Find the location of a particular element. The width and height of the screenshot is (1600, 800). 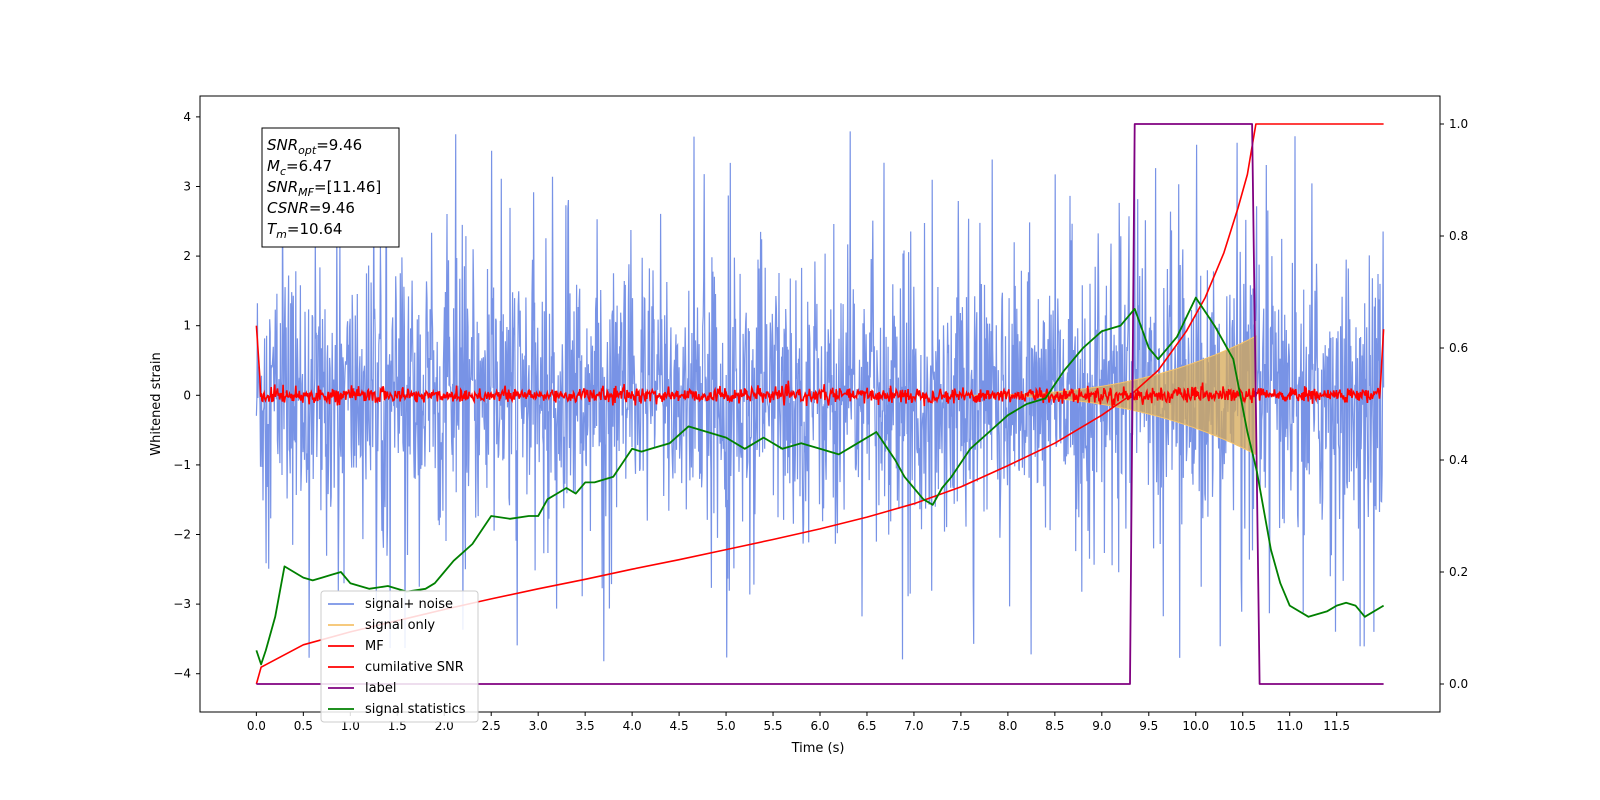

y-tick-label: 4 is located at coordinates (187, 117).